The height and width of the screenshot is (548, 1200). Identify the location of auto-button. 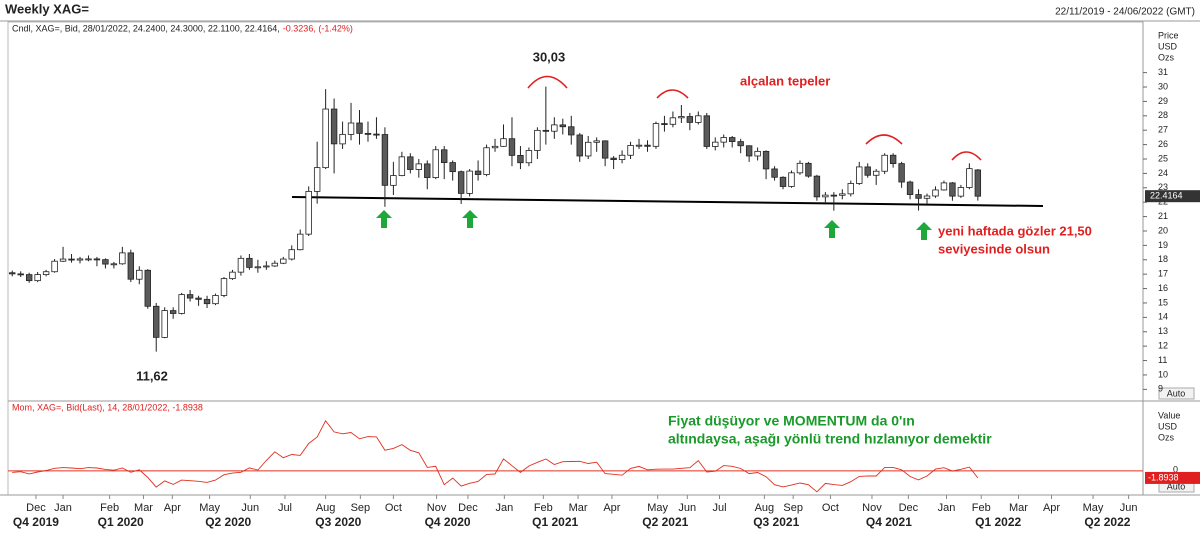
(1176, 393).